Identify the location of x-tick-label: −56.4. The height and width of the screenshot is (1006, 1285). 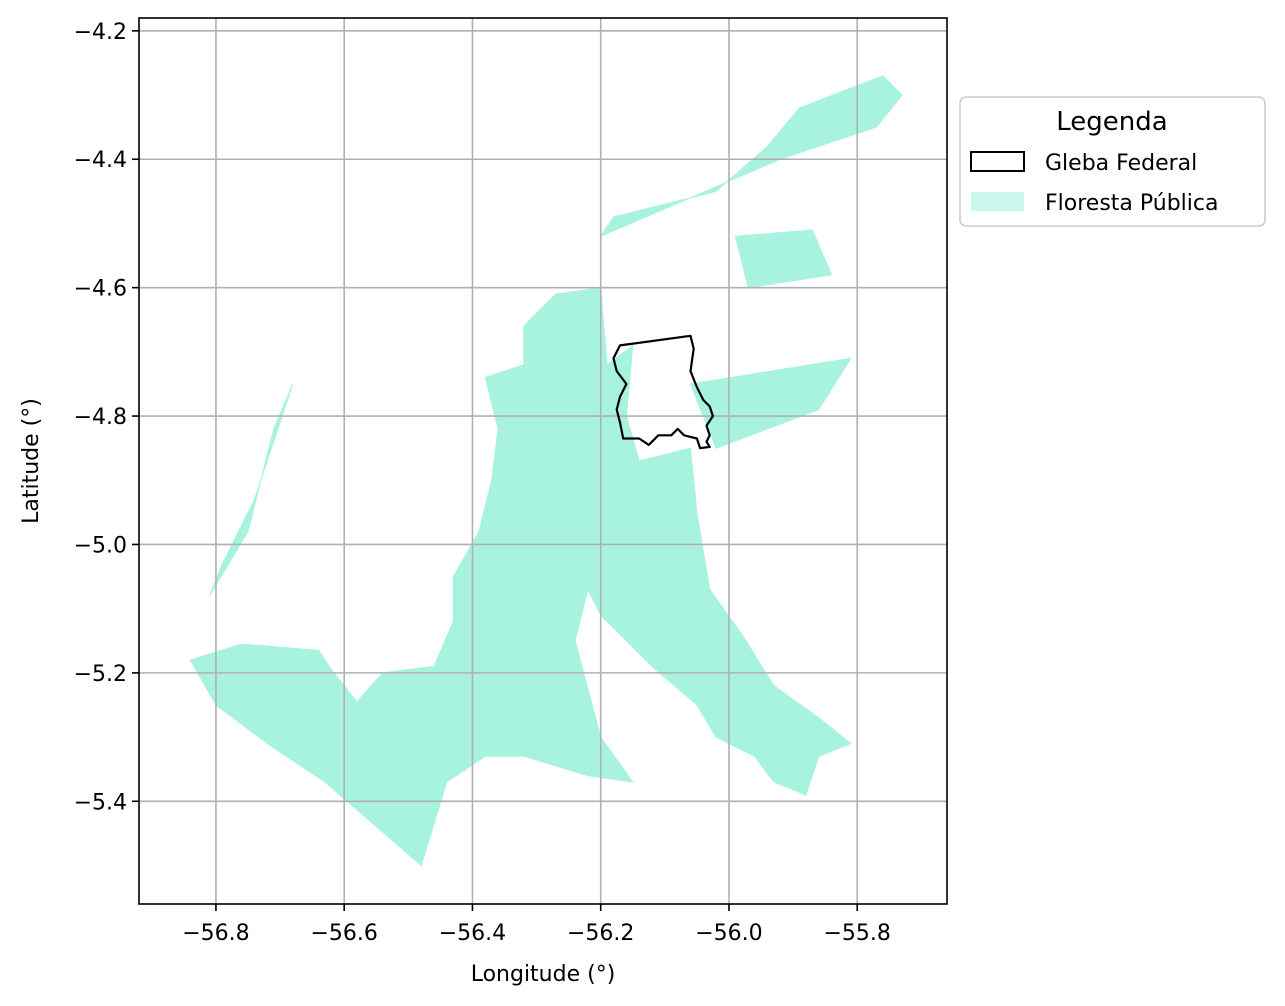
(472, 933).